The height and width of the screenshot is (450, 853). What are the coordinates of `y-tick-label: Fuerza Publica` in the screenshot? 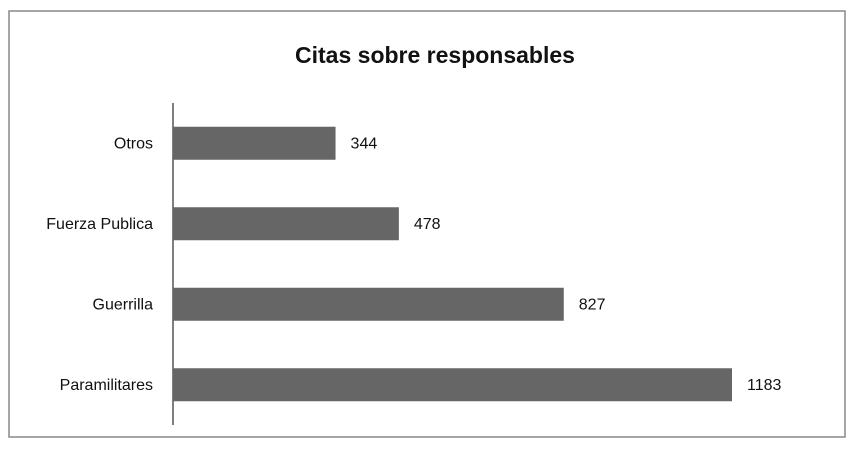 It's located at (99, 224).